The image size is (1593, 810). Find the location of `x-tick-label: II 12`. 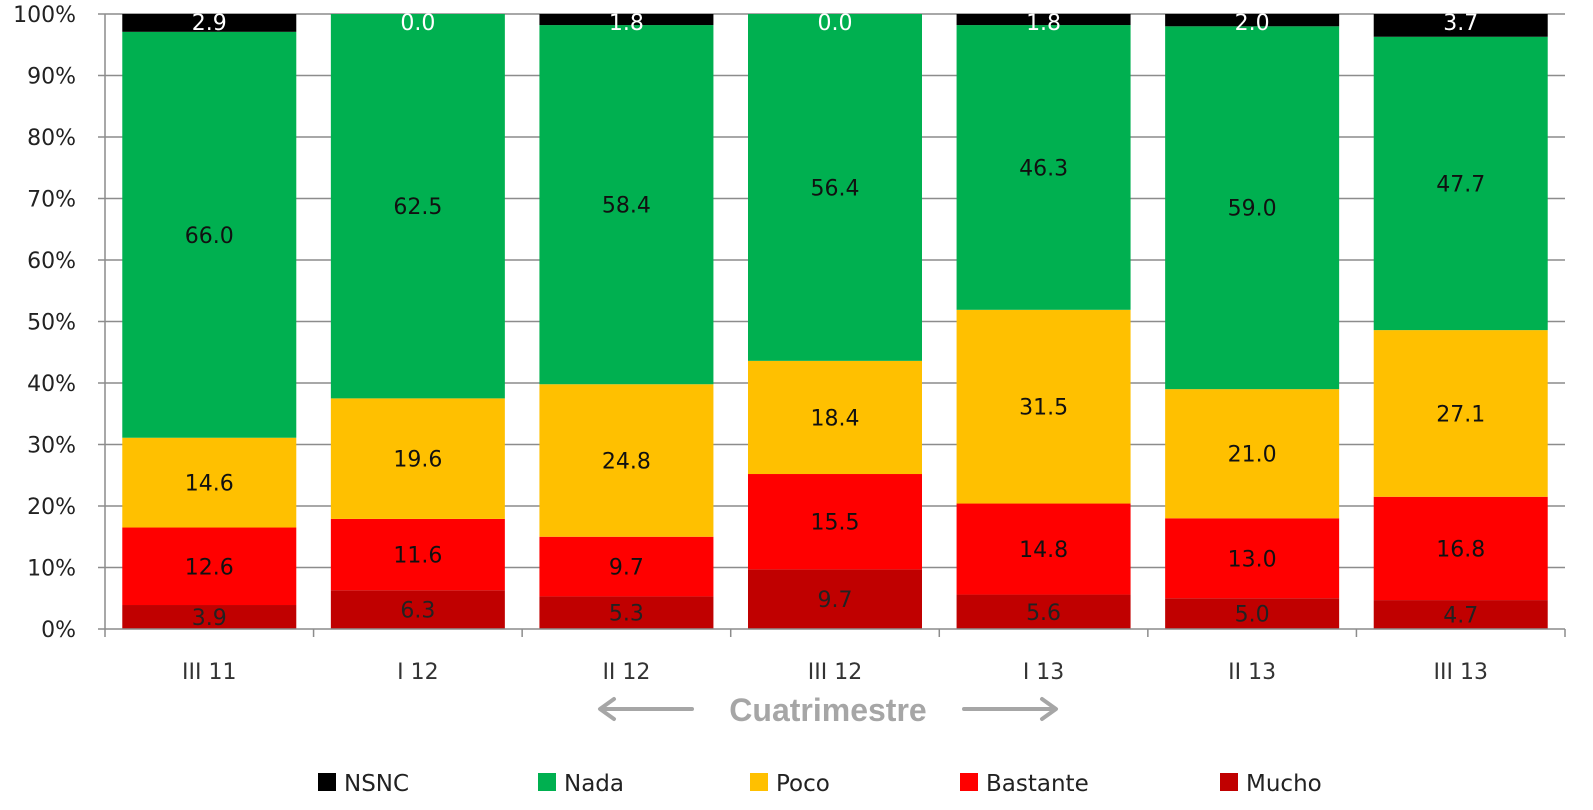

x-tick-label: II 12 is located at coordinates (626, 672).